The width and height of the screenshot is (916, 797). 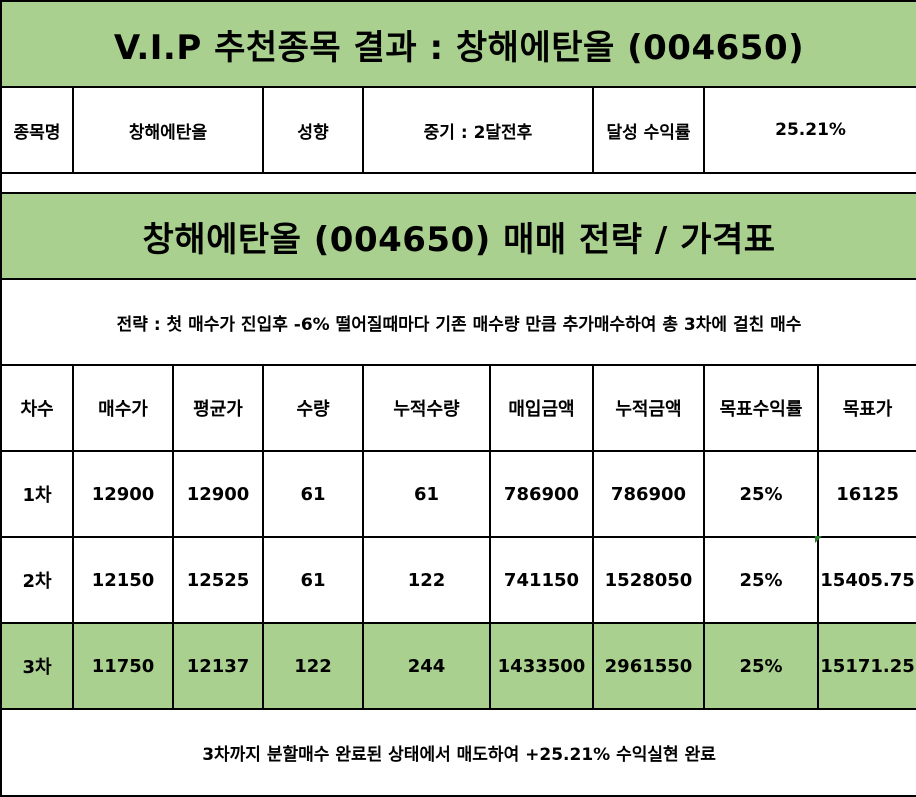 What do you see at coordinates (818, 539) in the screenshot?
I see `cell-comment-marker` at bounding box center [818, 539].